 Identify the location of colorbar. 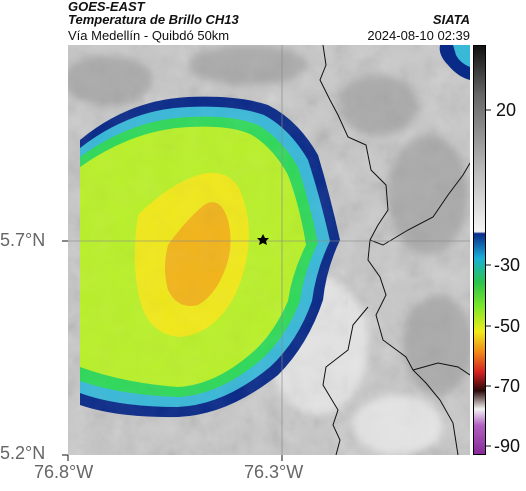
(479, 250).